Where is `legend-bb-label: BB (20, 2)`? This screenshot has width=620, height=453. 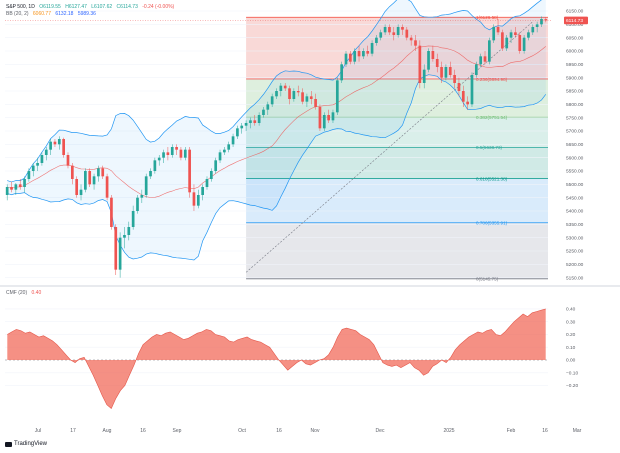
legend-bb-label: BB (20, 2) is located at coordinates (17, 14).